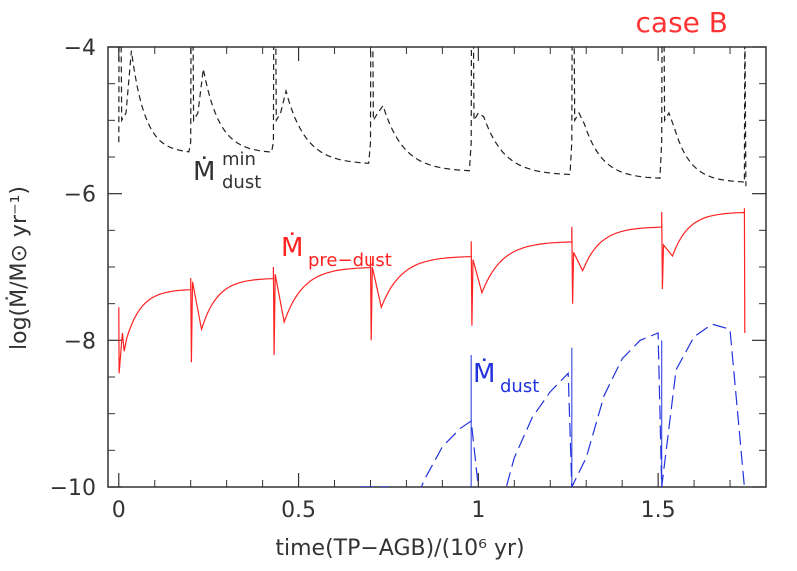 This screenshot has height=571, width=797. Describe the element at coordinates (239, 159) in the screenshot. I see `label-min-dust-sup: min` at that location.